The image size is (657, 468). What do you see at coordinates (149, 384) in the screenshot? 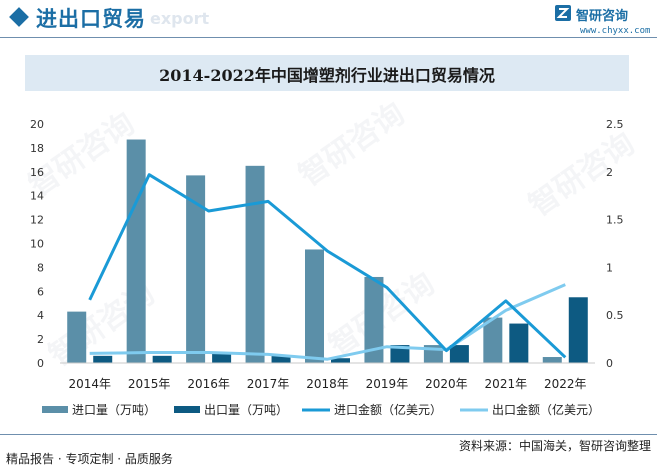
I see `x-tick-label: 2015年` at bounding box center [149, 384].